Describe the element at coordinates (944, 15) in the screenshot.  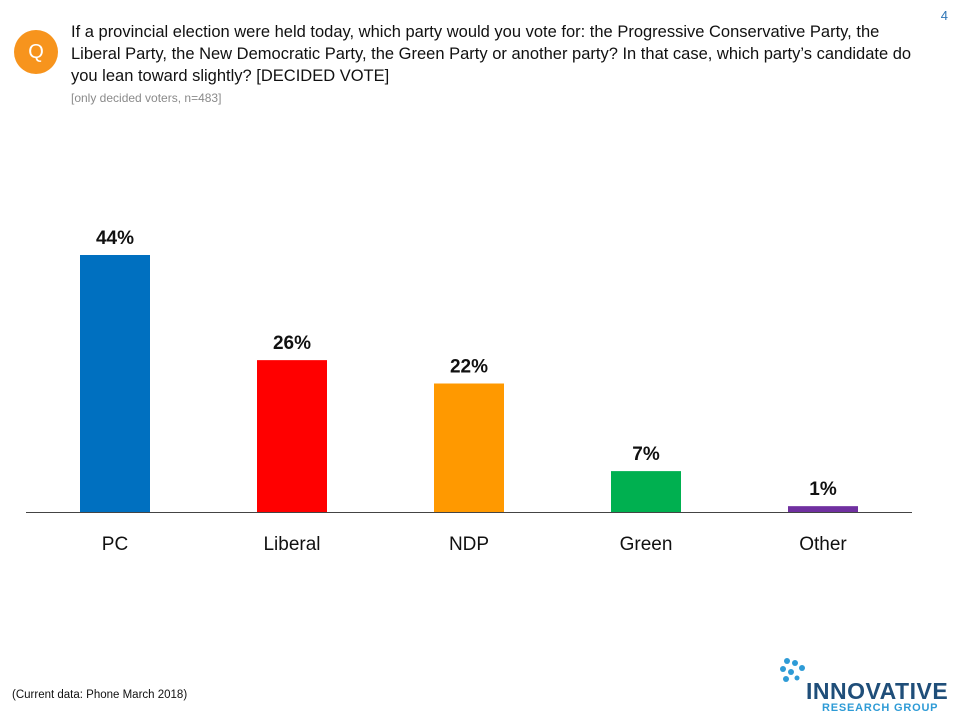
I see `page-number: 4` at that location.